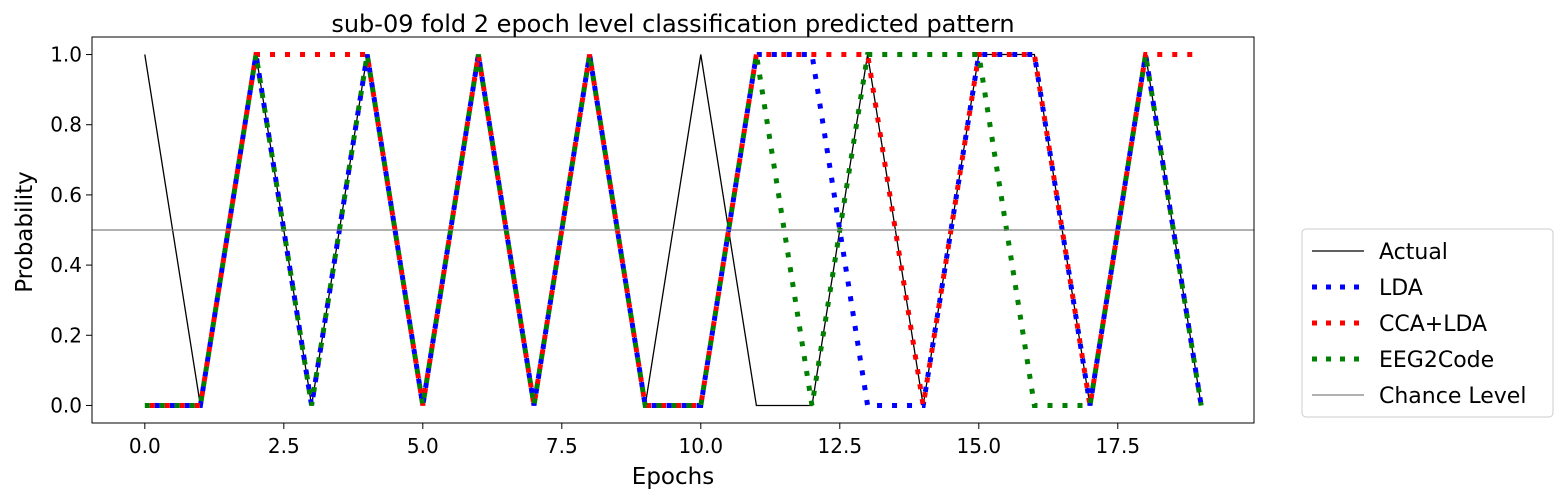 The width and height of the screenshot is (1563, 500). What do you see at coordinates (1436, 360) in the screenshot?
I see `legend-label-eeg2code: EEG2Code` at bounding box center [1436, 360].